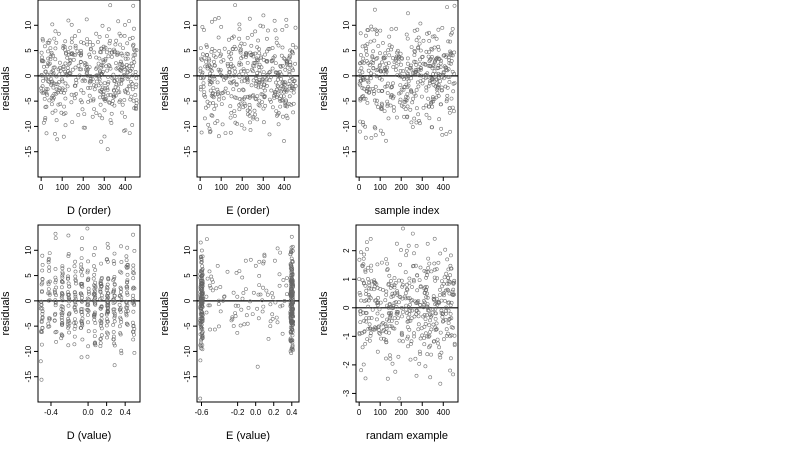 The width and height of the screenshot is (800, 450). I want to click on x-tick-label: 0, so click(359, 187).